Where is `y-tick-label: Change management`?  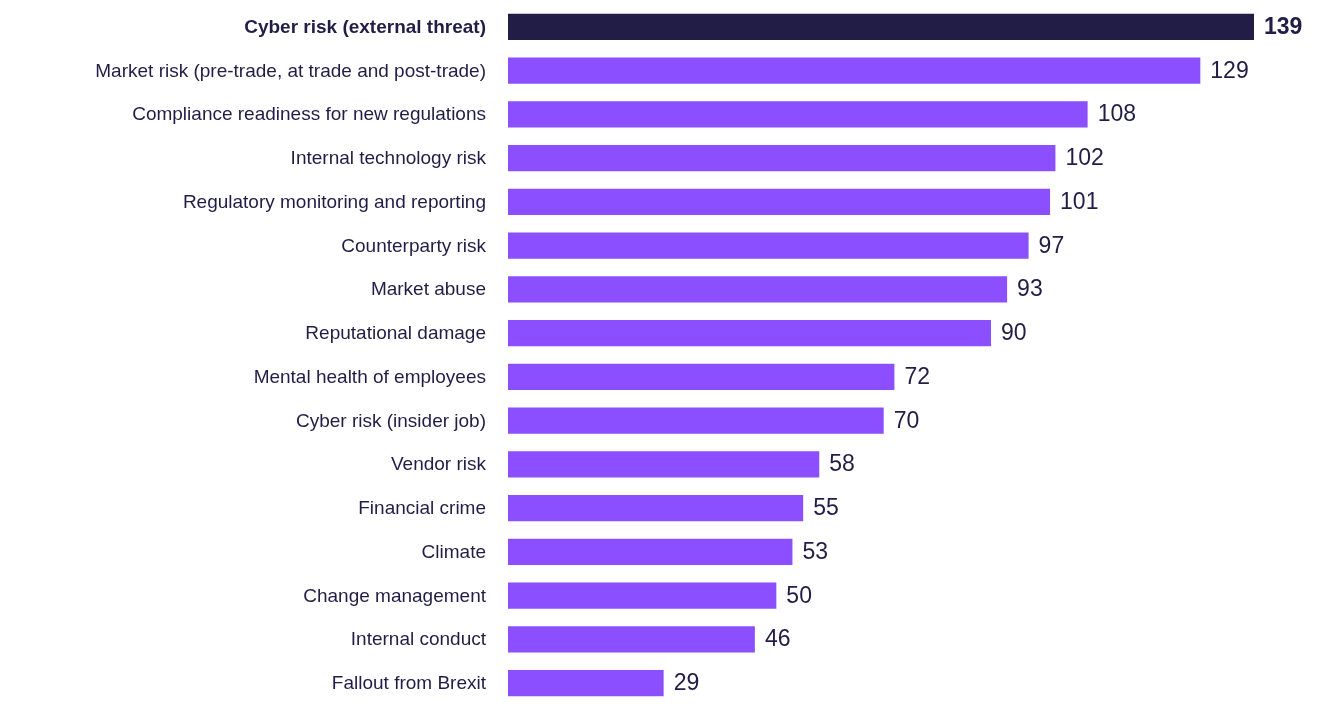 y-tick-label: Change management is located at coordinates (395, 595).